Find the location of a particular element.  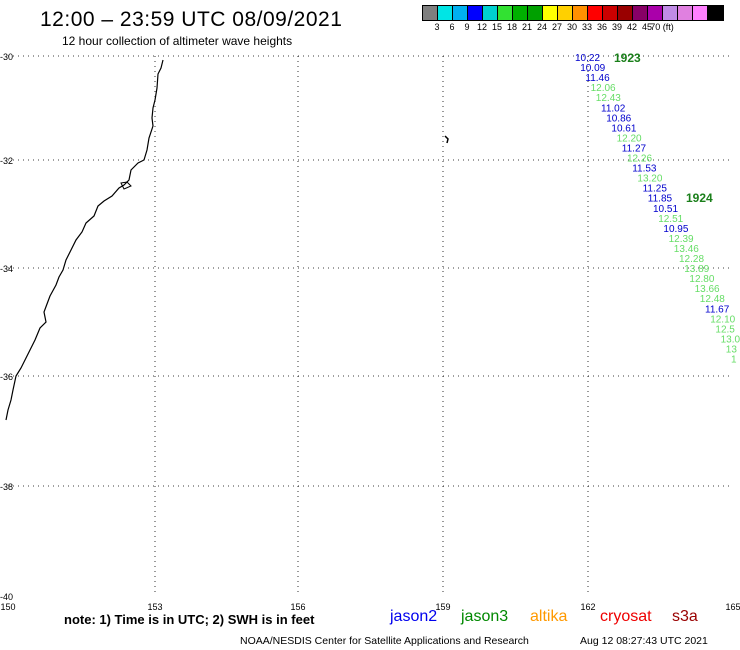

wave-height-value: 10.95 is located at coordinates (675, 229).